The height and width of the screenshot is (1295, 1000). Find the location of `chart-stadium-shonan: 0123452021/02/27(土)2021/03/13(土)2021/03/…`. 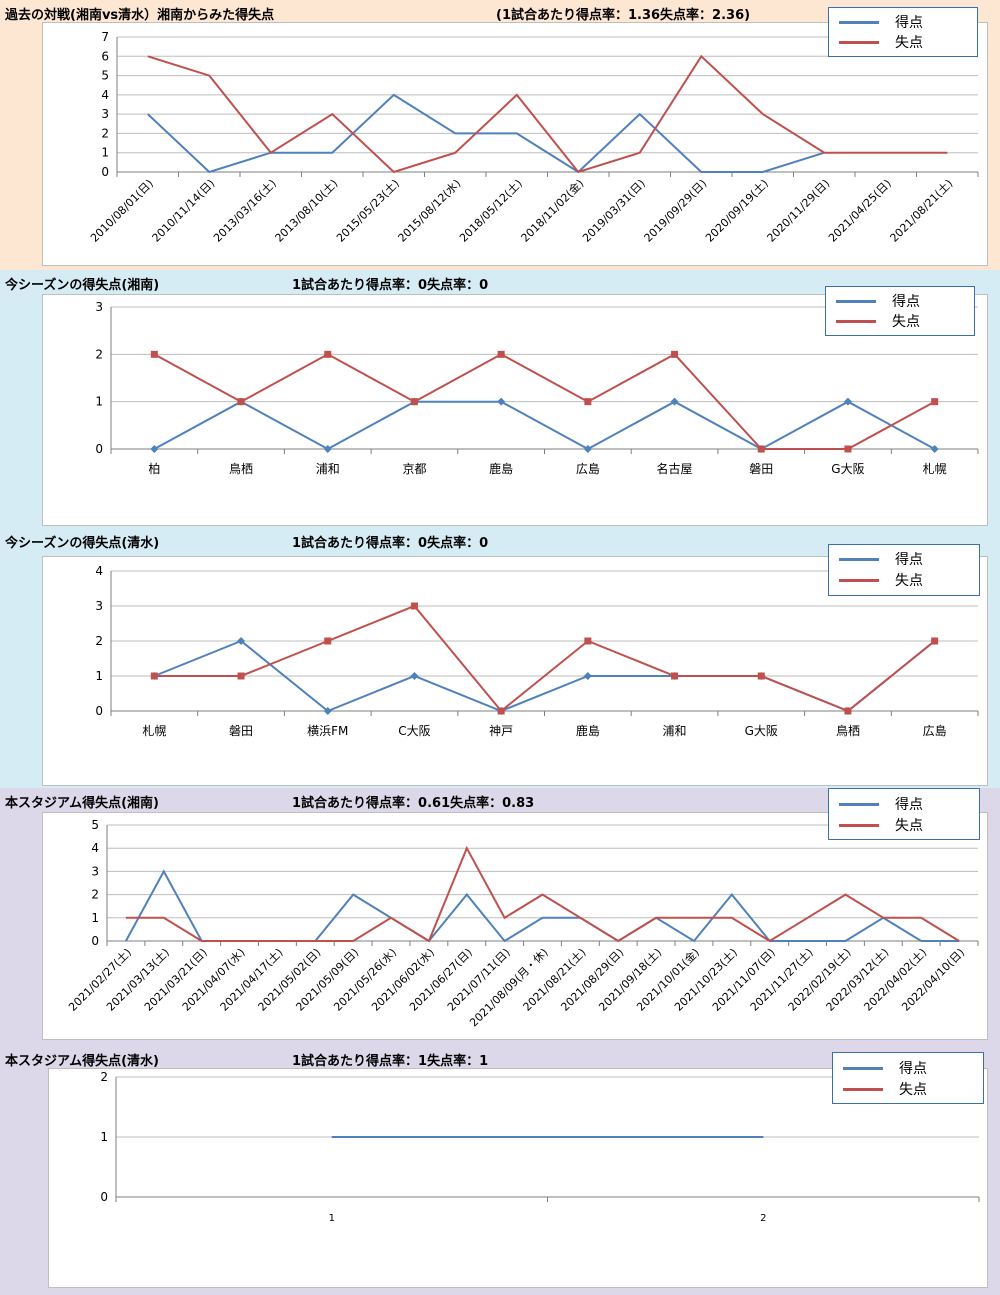

chart-stadium-shonan: 0123452021/02/27(土)2021/03/13(土)2021/03/… is located at coordinates (522, 923).